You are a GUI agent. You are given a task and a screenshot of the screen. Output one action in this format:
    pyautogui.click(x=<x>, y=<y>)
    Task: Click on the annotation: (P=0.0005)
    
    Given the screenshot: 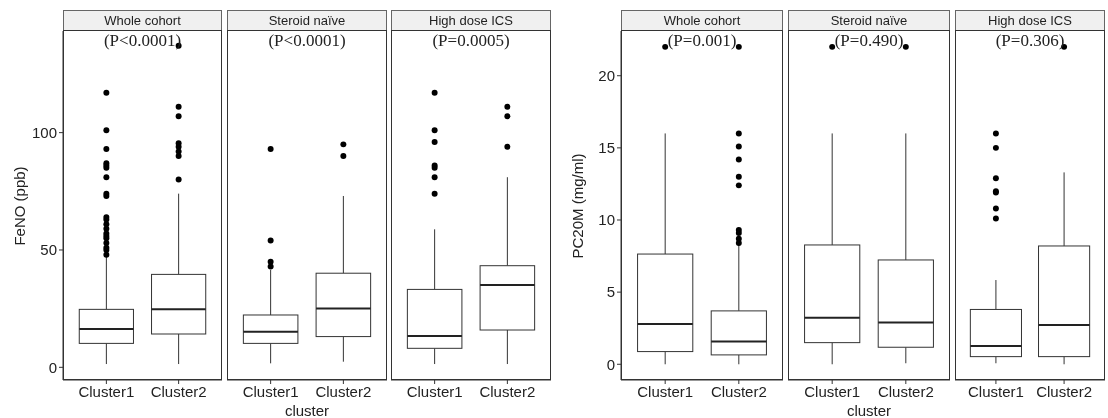 What is the action you would take?
    pyautogui.click(x=471, y=41)
    